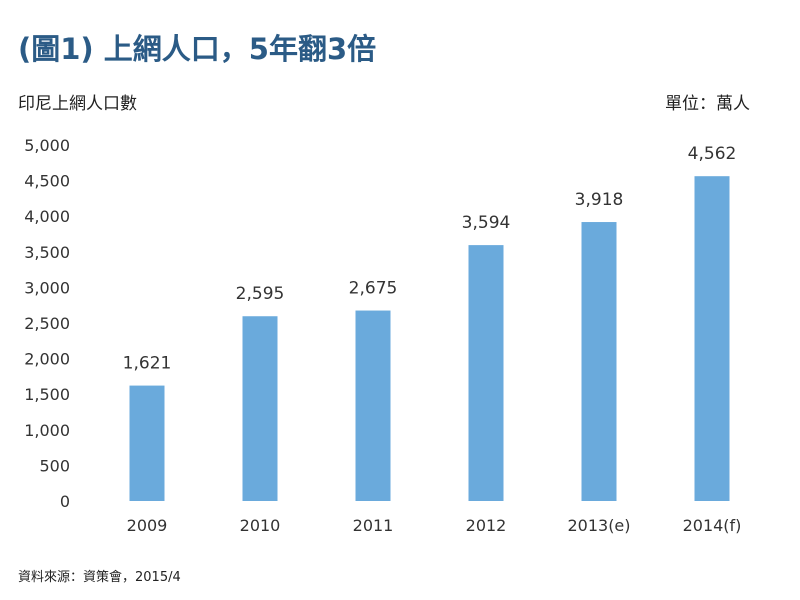 This screenshot has width=800, height=600. What do you see at coordinates (47, 323) in the screenshot?
I see `y-tick-label: 2,500` at bounding box center [47, 323].